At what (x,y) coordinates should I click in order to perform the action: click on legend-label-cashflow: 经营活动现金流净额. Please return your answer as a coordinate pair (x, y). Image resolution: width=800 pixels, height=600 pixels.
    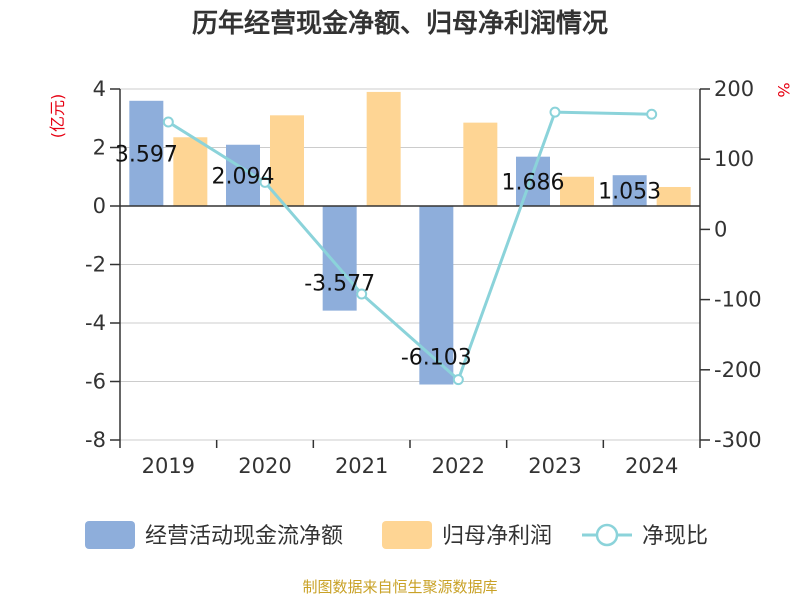
    Looking at the image, I should click on (244, 536).